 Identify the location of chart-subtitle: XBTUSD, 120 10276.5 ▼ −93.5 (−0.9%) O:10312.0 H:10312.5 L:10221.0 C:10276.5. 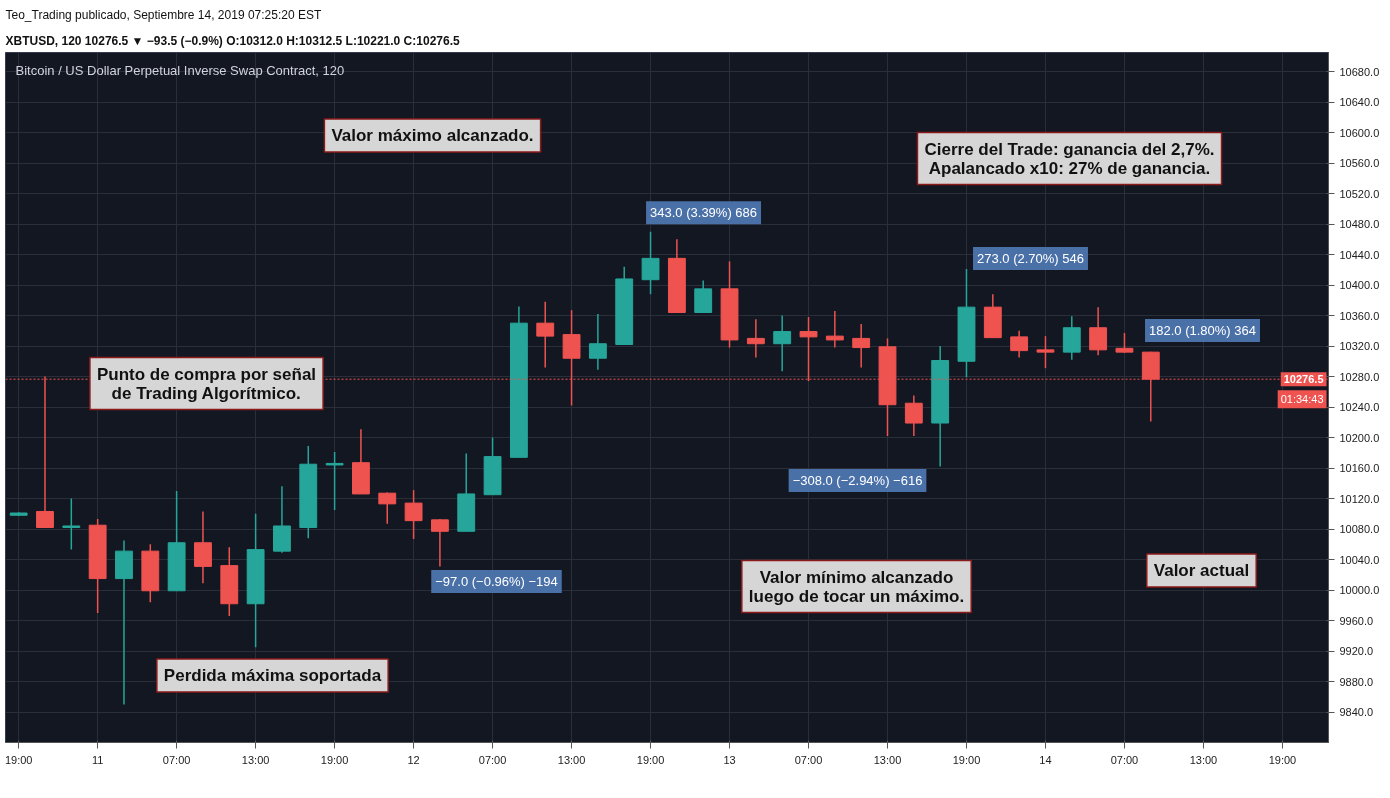
(232, 40).